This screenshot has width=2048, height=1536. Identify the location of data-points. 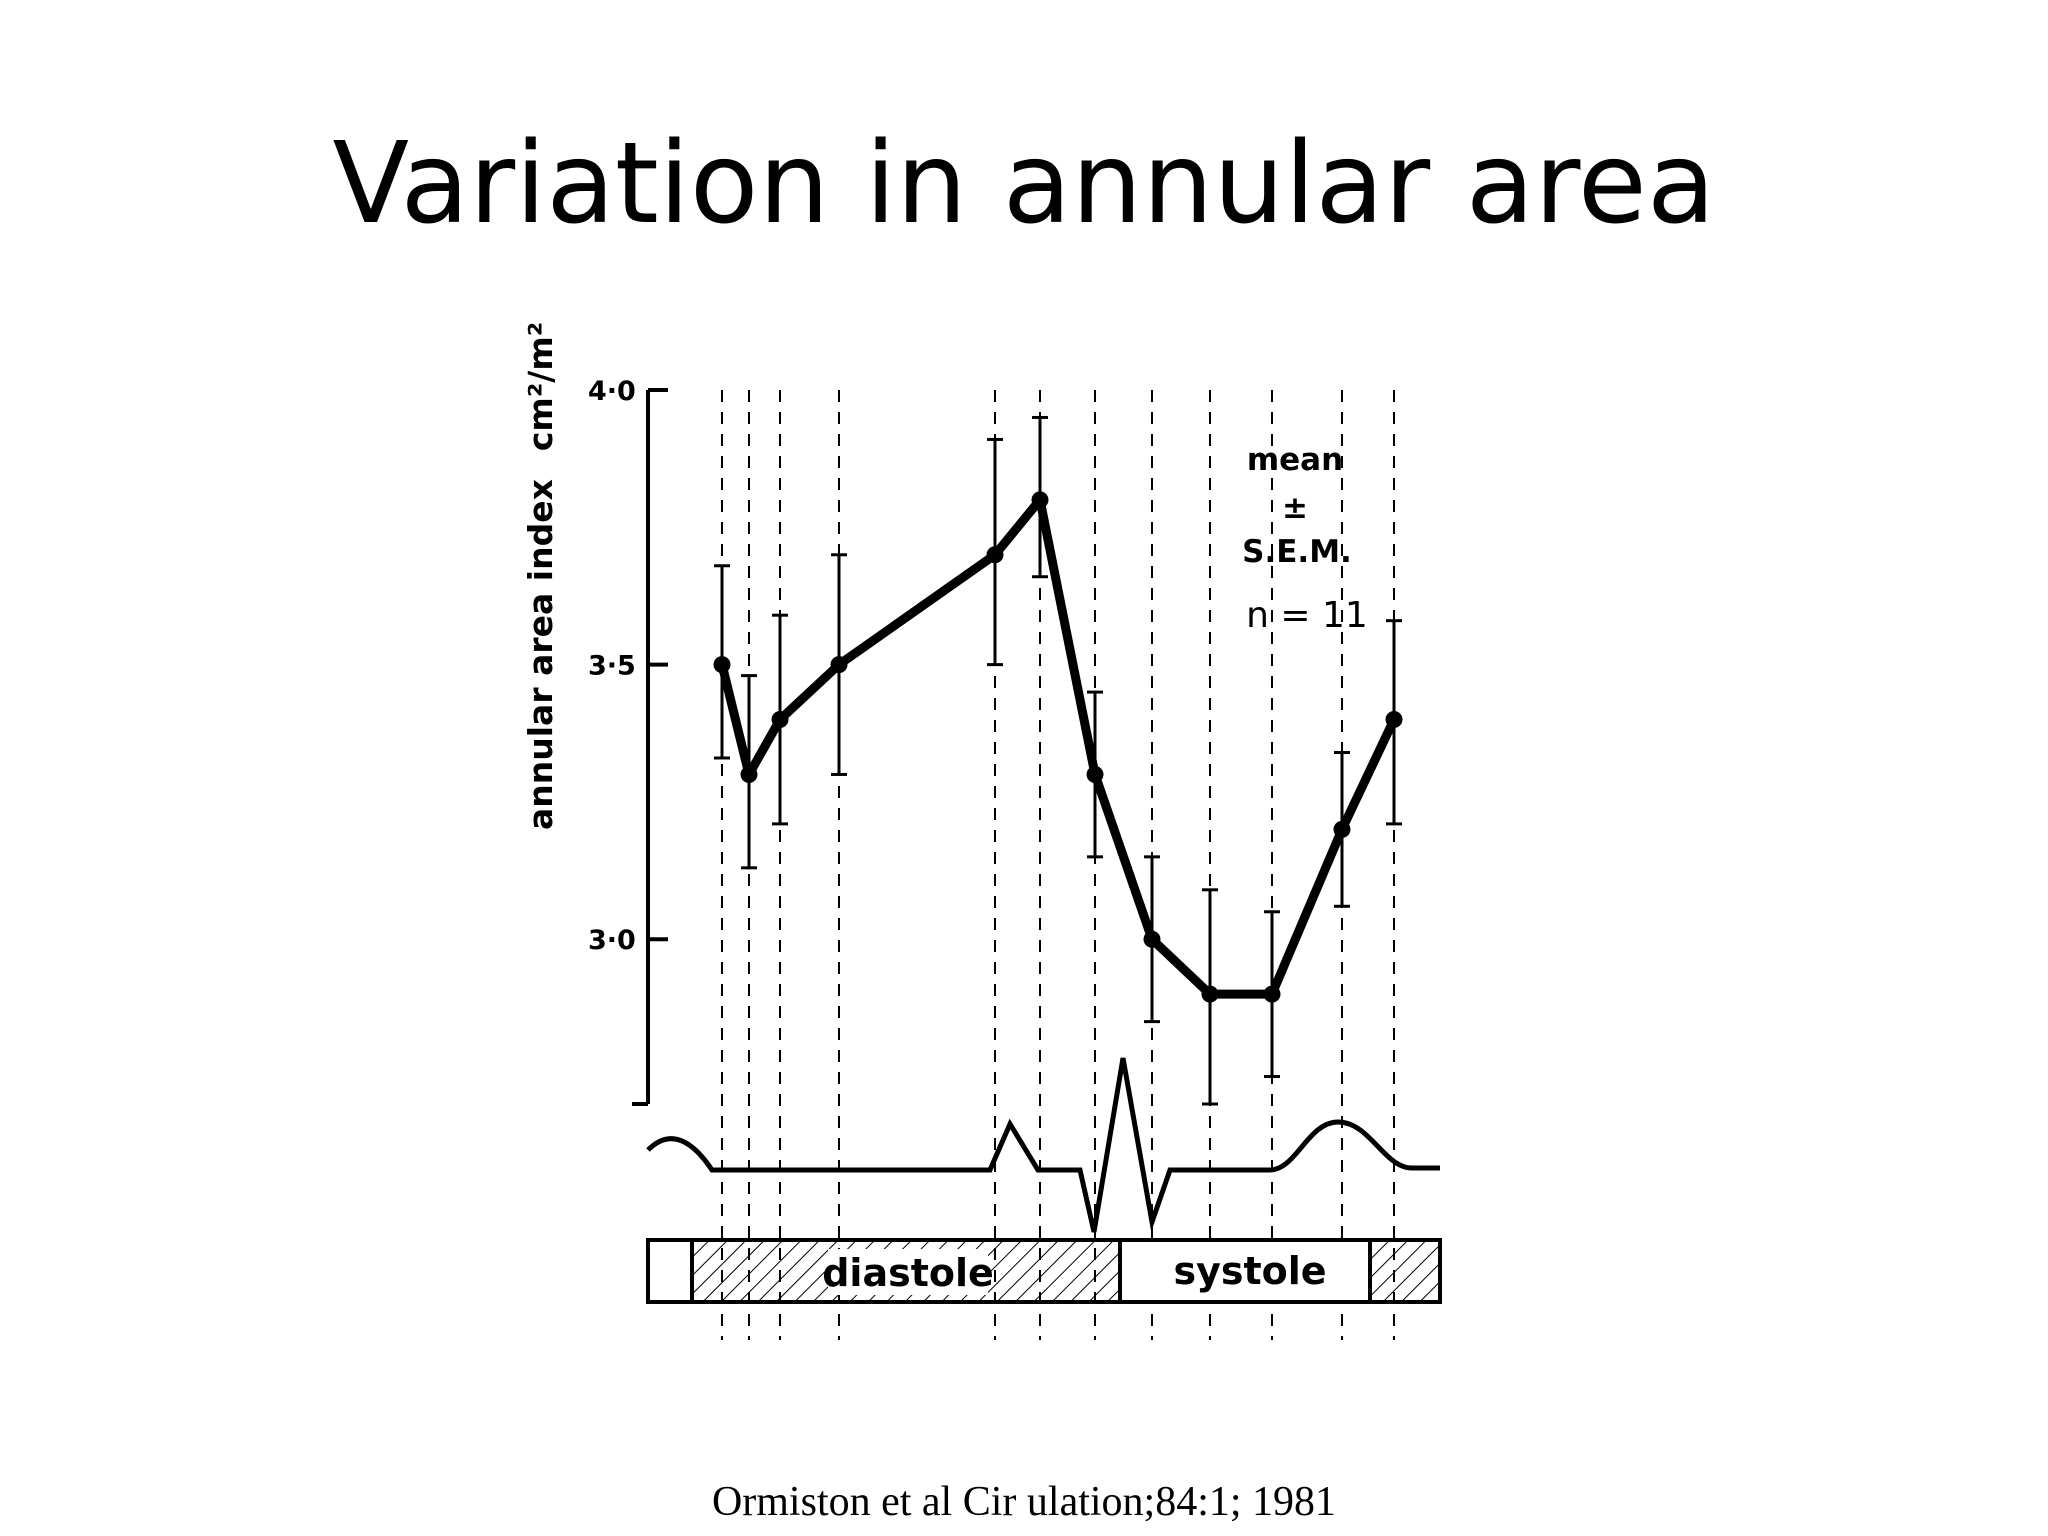
(1058, 747).